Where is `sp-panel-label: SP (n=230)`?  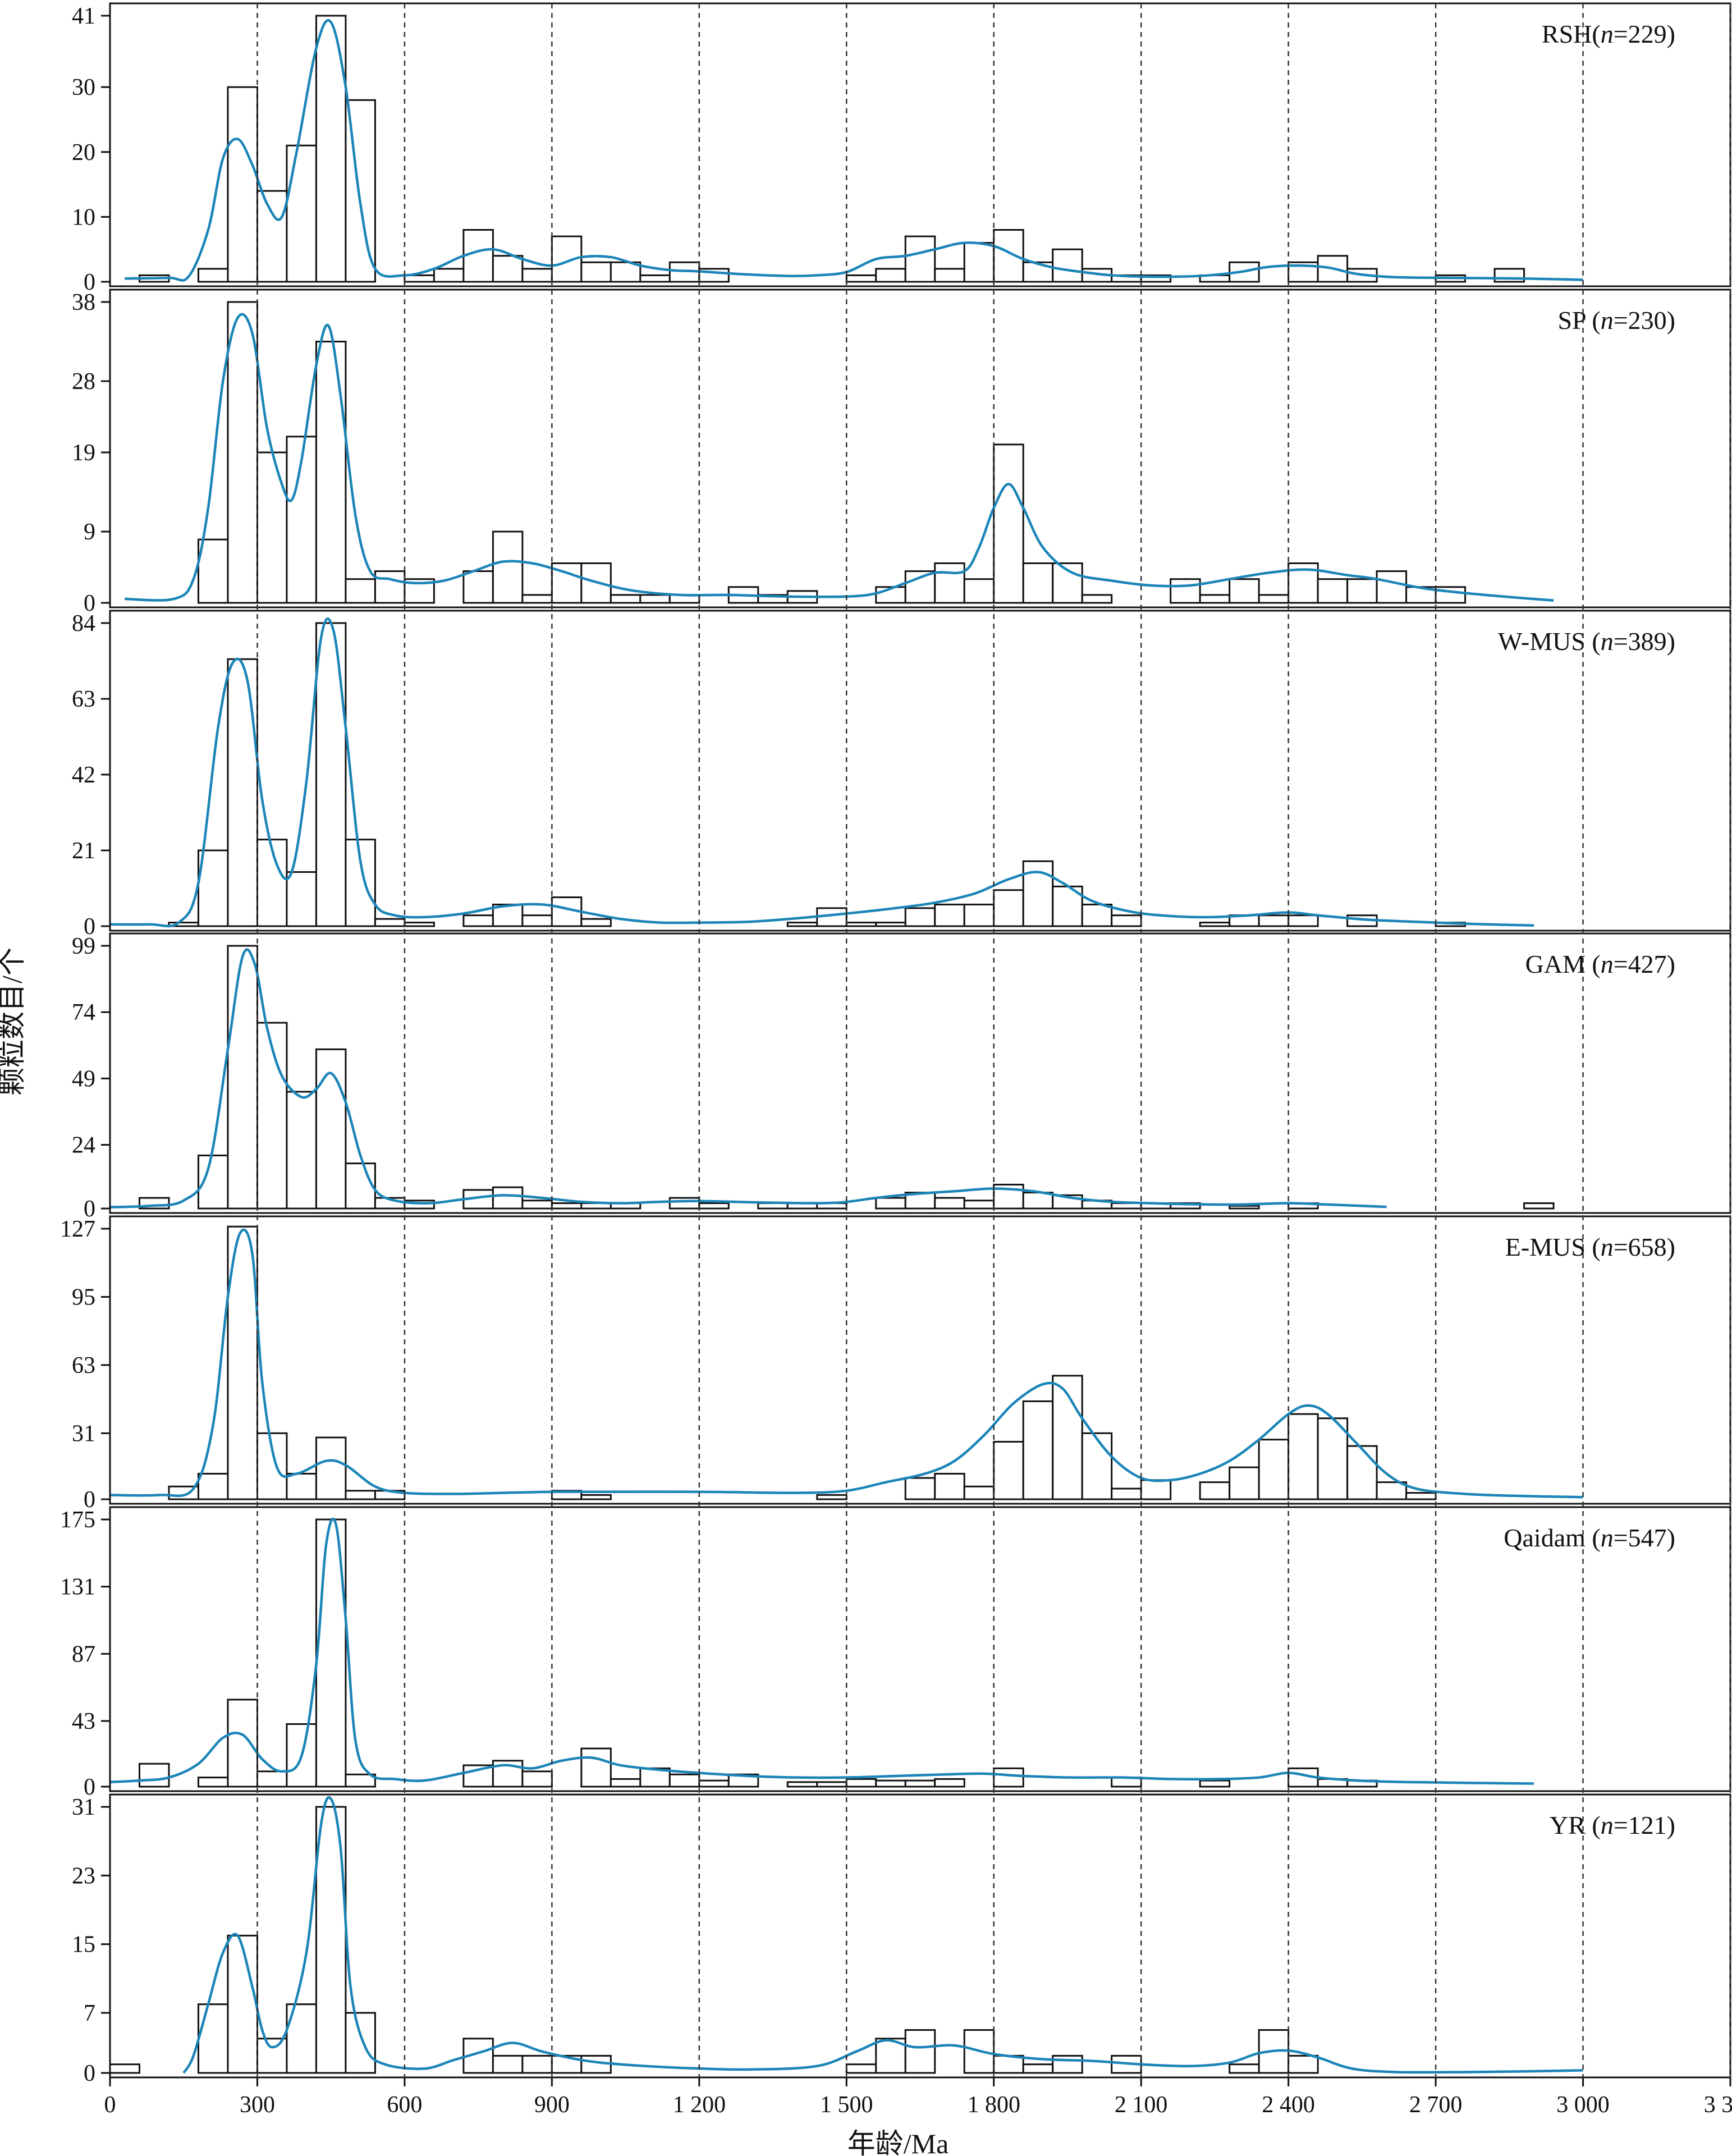
sp-panel-label: SP (n=230) is located at coordinates (1616, 320).